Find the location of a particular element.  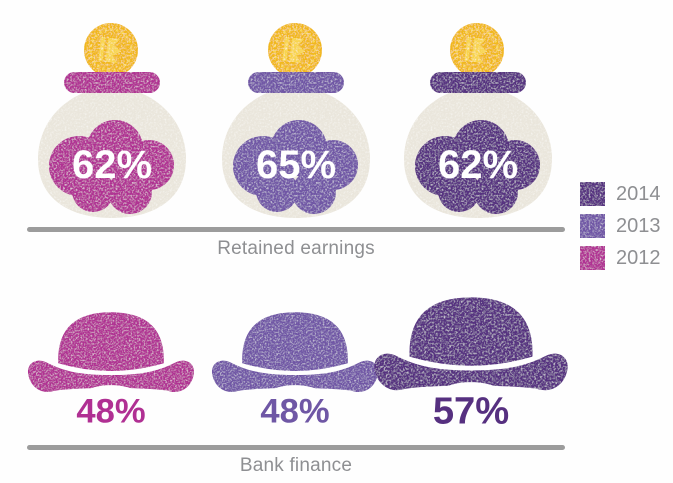

legend-swatch-2012 is located at coordinates (592, 258).